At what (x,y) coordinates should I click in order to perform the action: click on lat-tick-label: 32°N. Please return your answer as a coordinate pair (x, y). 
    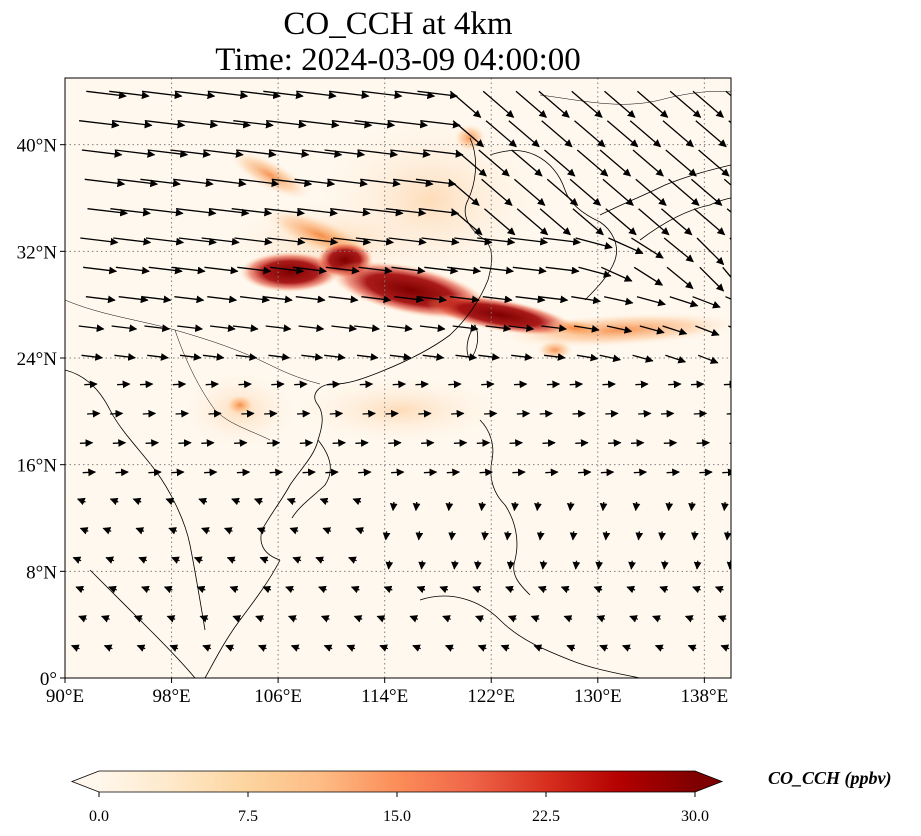
    Looking at the image, I should click on (37, 252).